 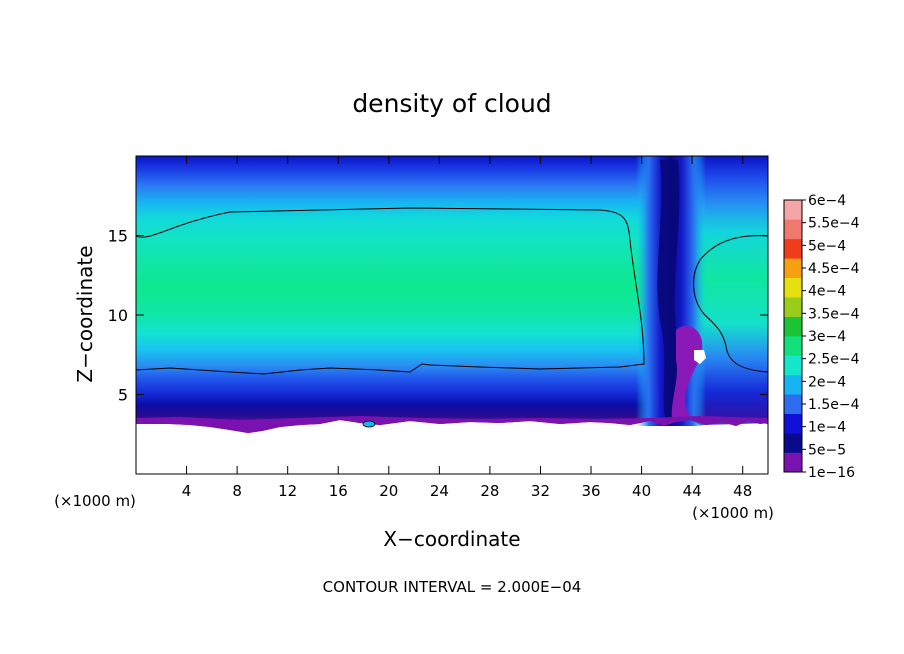 What do you see at coordinates (237, 491) in the screenshot?
I see `x-tick-label: 8` at bounding box center [237, 491].